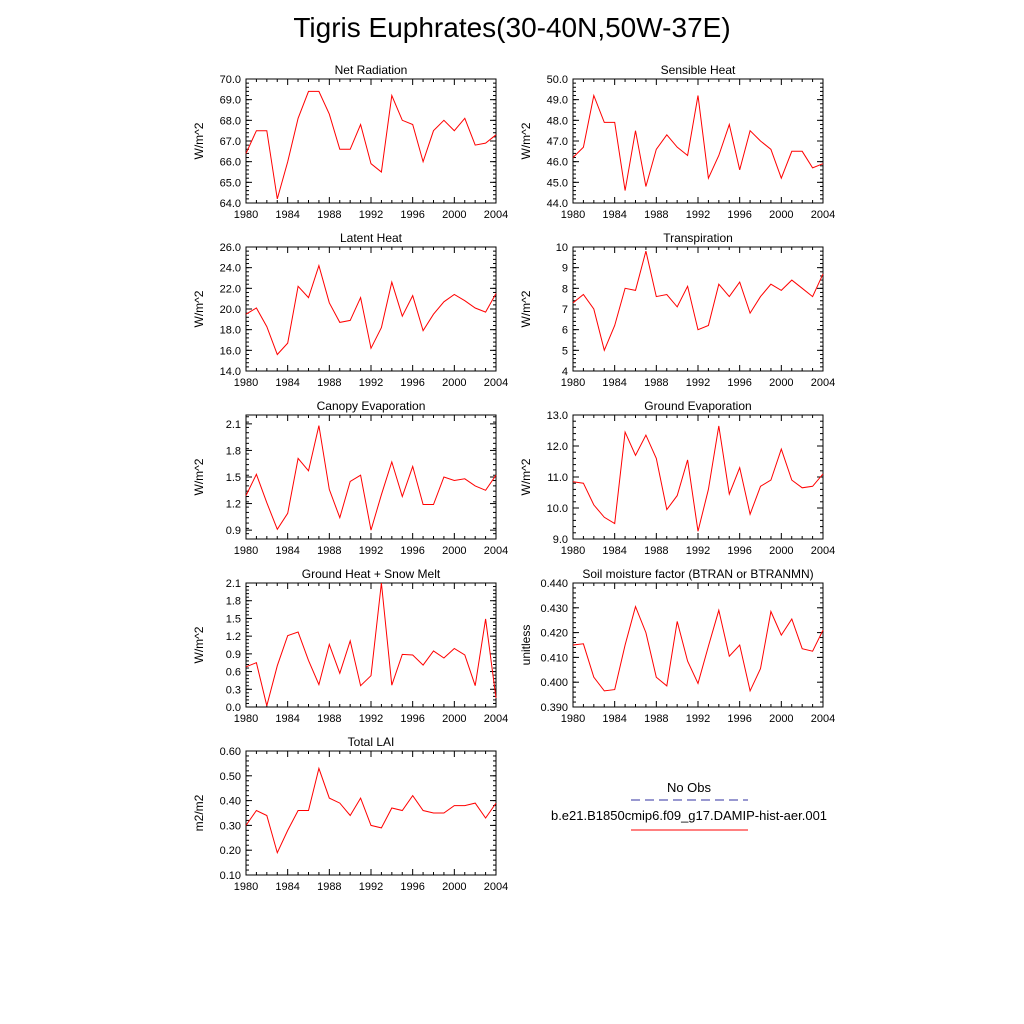  What do you see at coordinates (371, 406) in the screenshot?
I see `panel-title: Canopy Evaporation` at bounding box center [371, 406].